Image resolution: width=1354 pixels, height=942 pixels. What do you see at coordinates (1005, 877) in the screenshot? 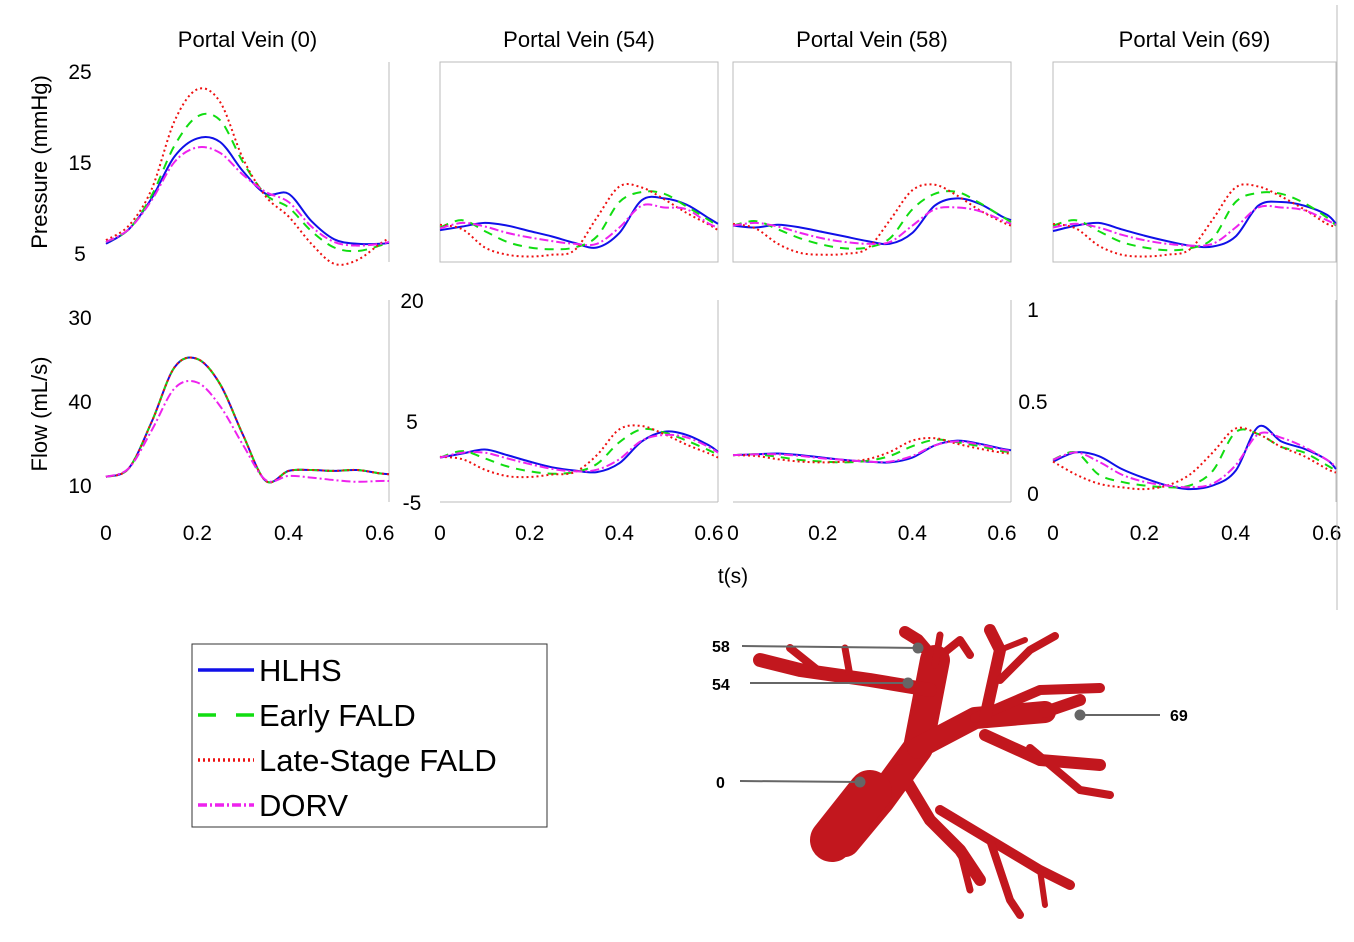
I see `lower-twig` at bounding box center [1005, 877].